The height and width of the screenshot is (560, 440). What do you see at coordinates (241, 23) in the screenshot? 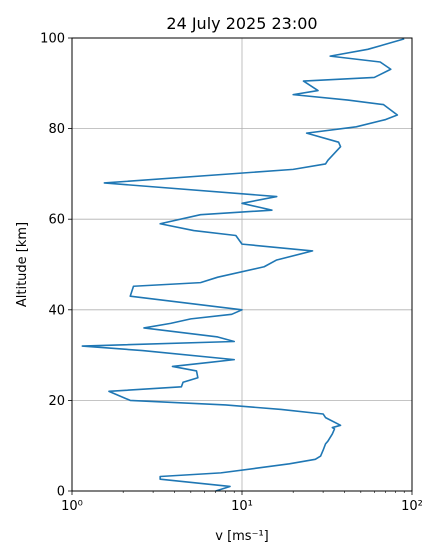
I see `chart-title: 24 July 2025 23:00` at bounding box center [241, 23].